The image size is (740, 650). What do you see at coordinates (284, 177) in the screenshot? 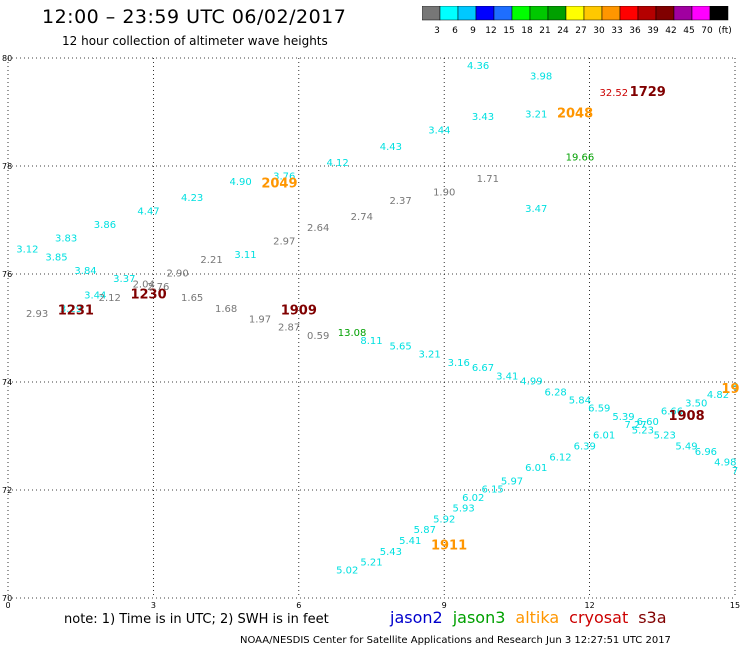
I see `wave-height-label: 3.76` at bounding box center [284, 177].